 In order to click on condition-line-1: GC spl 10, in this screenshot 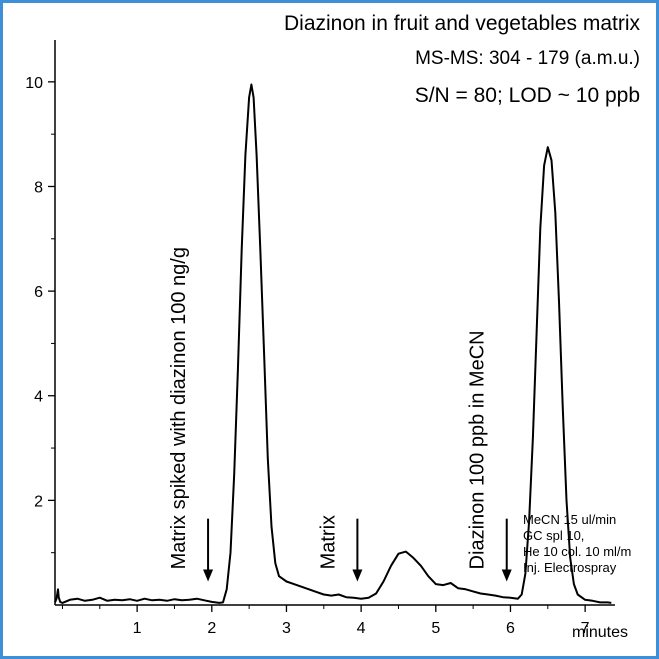, I will do `click(553, 535)`.